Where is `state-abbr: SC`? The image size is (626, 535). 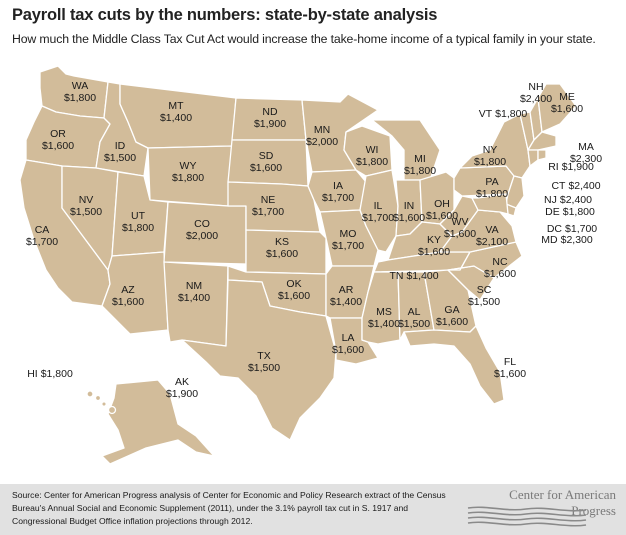 state-abbr: SC is located at coordinates (484, 290).